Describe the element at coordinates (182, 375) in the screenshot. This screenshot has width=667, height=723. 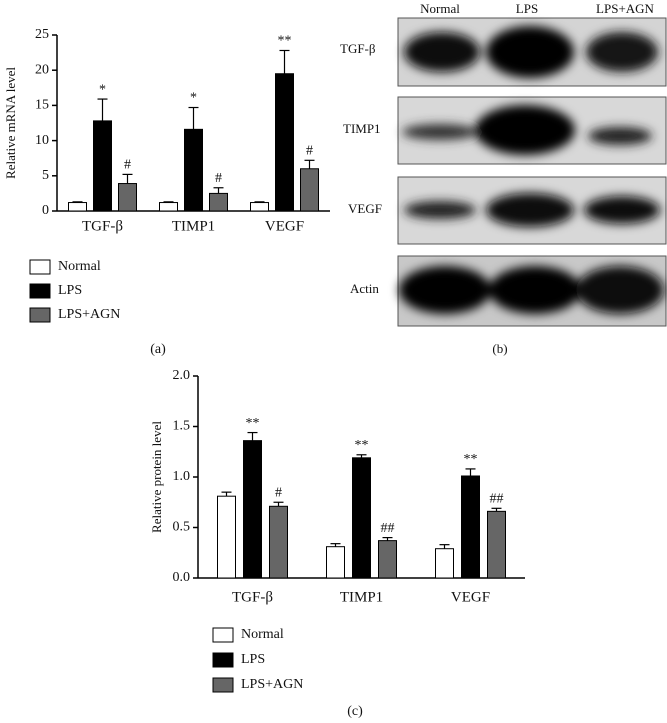
I see `y-tick-label: 2.0` at that location.